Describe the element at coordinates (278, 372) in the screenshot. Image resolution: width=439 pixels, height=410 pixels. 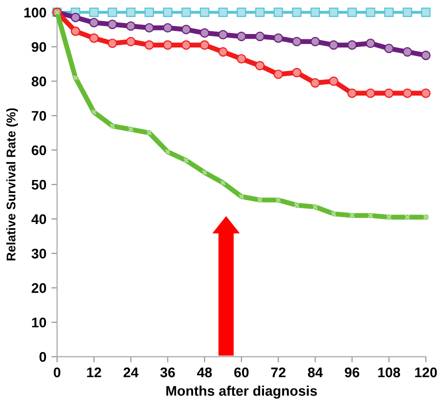
I see `x-tick-label: 72` at that location.